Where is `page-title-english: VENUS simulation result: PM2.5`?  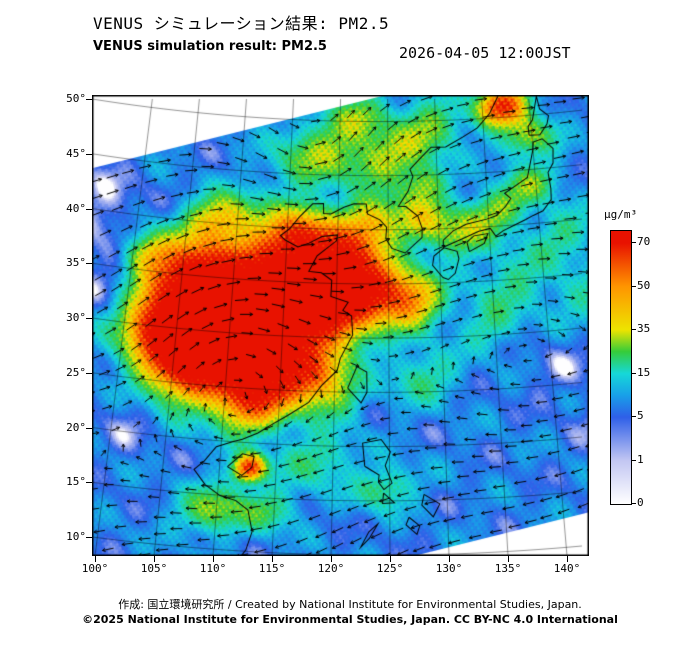 page-title-english: VENUS simulation result: PM2.5 is located at coordinates (210, 46).